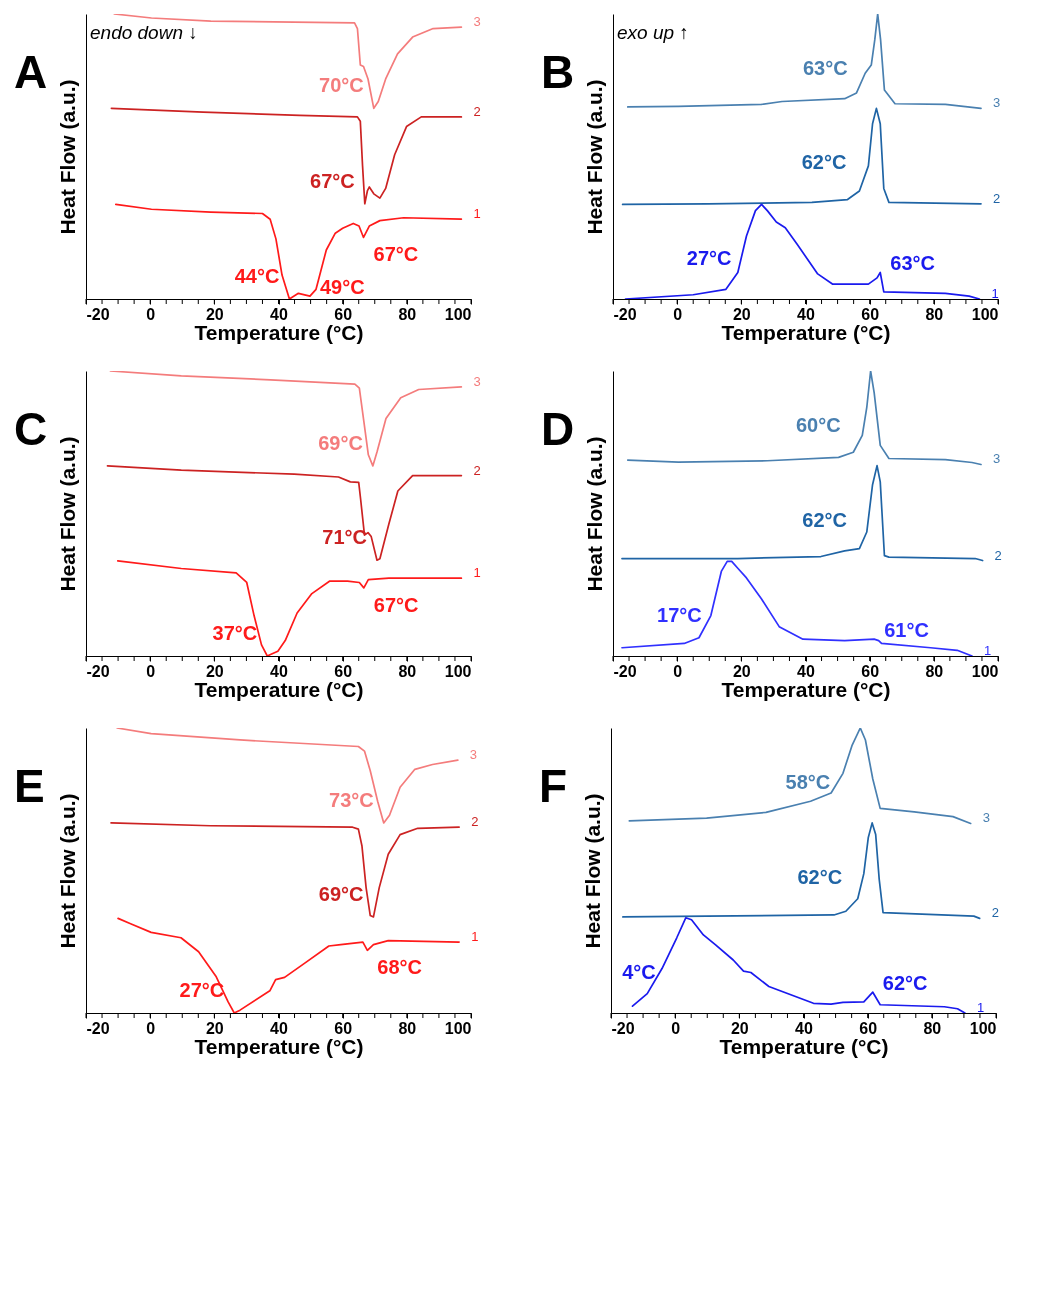  I want to click on annotation: 27°C, so click(709, 258).